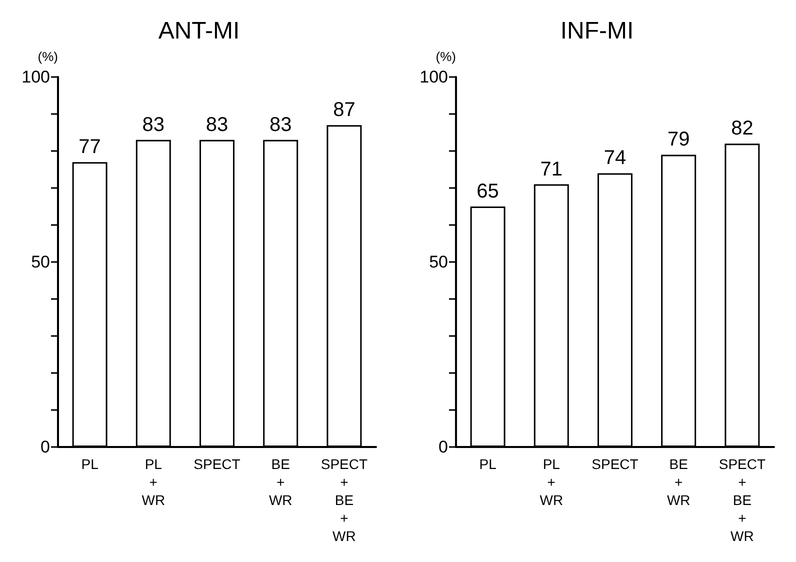  What do you see at coordinates (487, 191) in the screenshot?
I see `data-label: 65` at bounding box center [487, 191].